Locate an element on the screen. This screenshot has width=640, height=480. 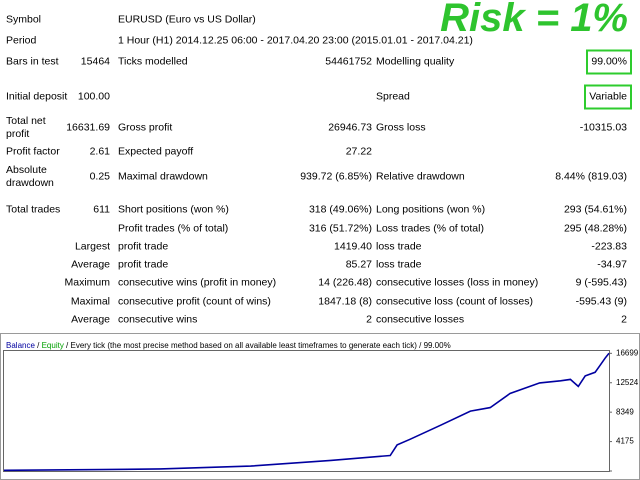
field-label: Profit factor is located at coordinates (33, 151).